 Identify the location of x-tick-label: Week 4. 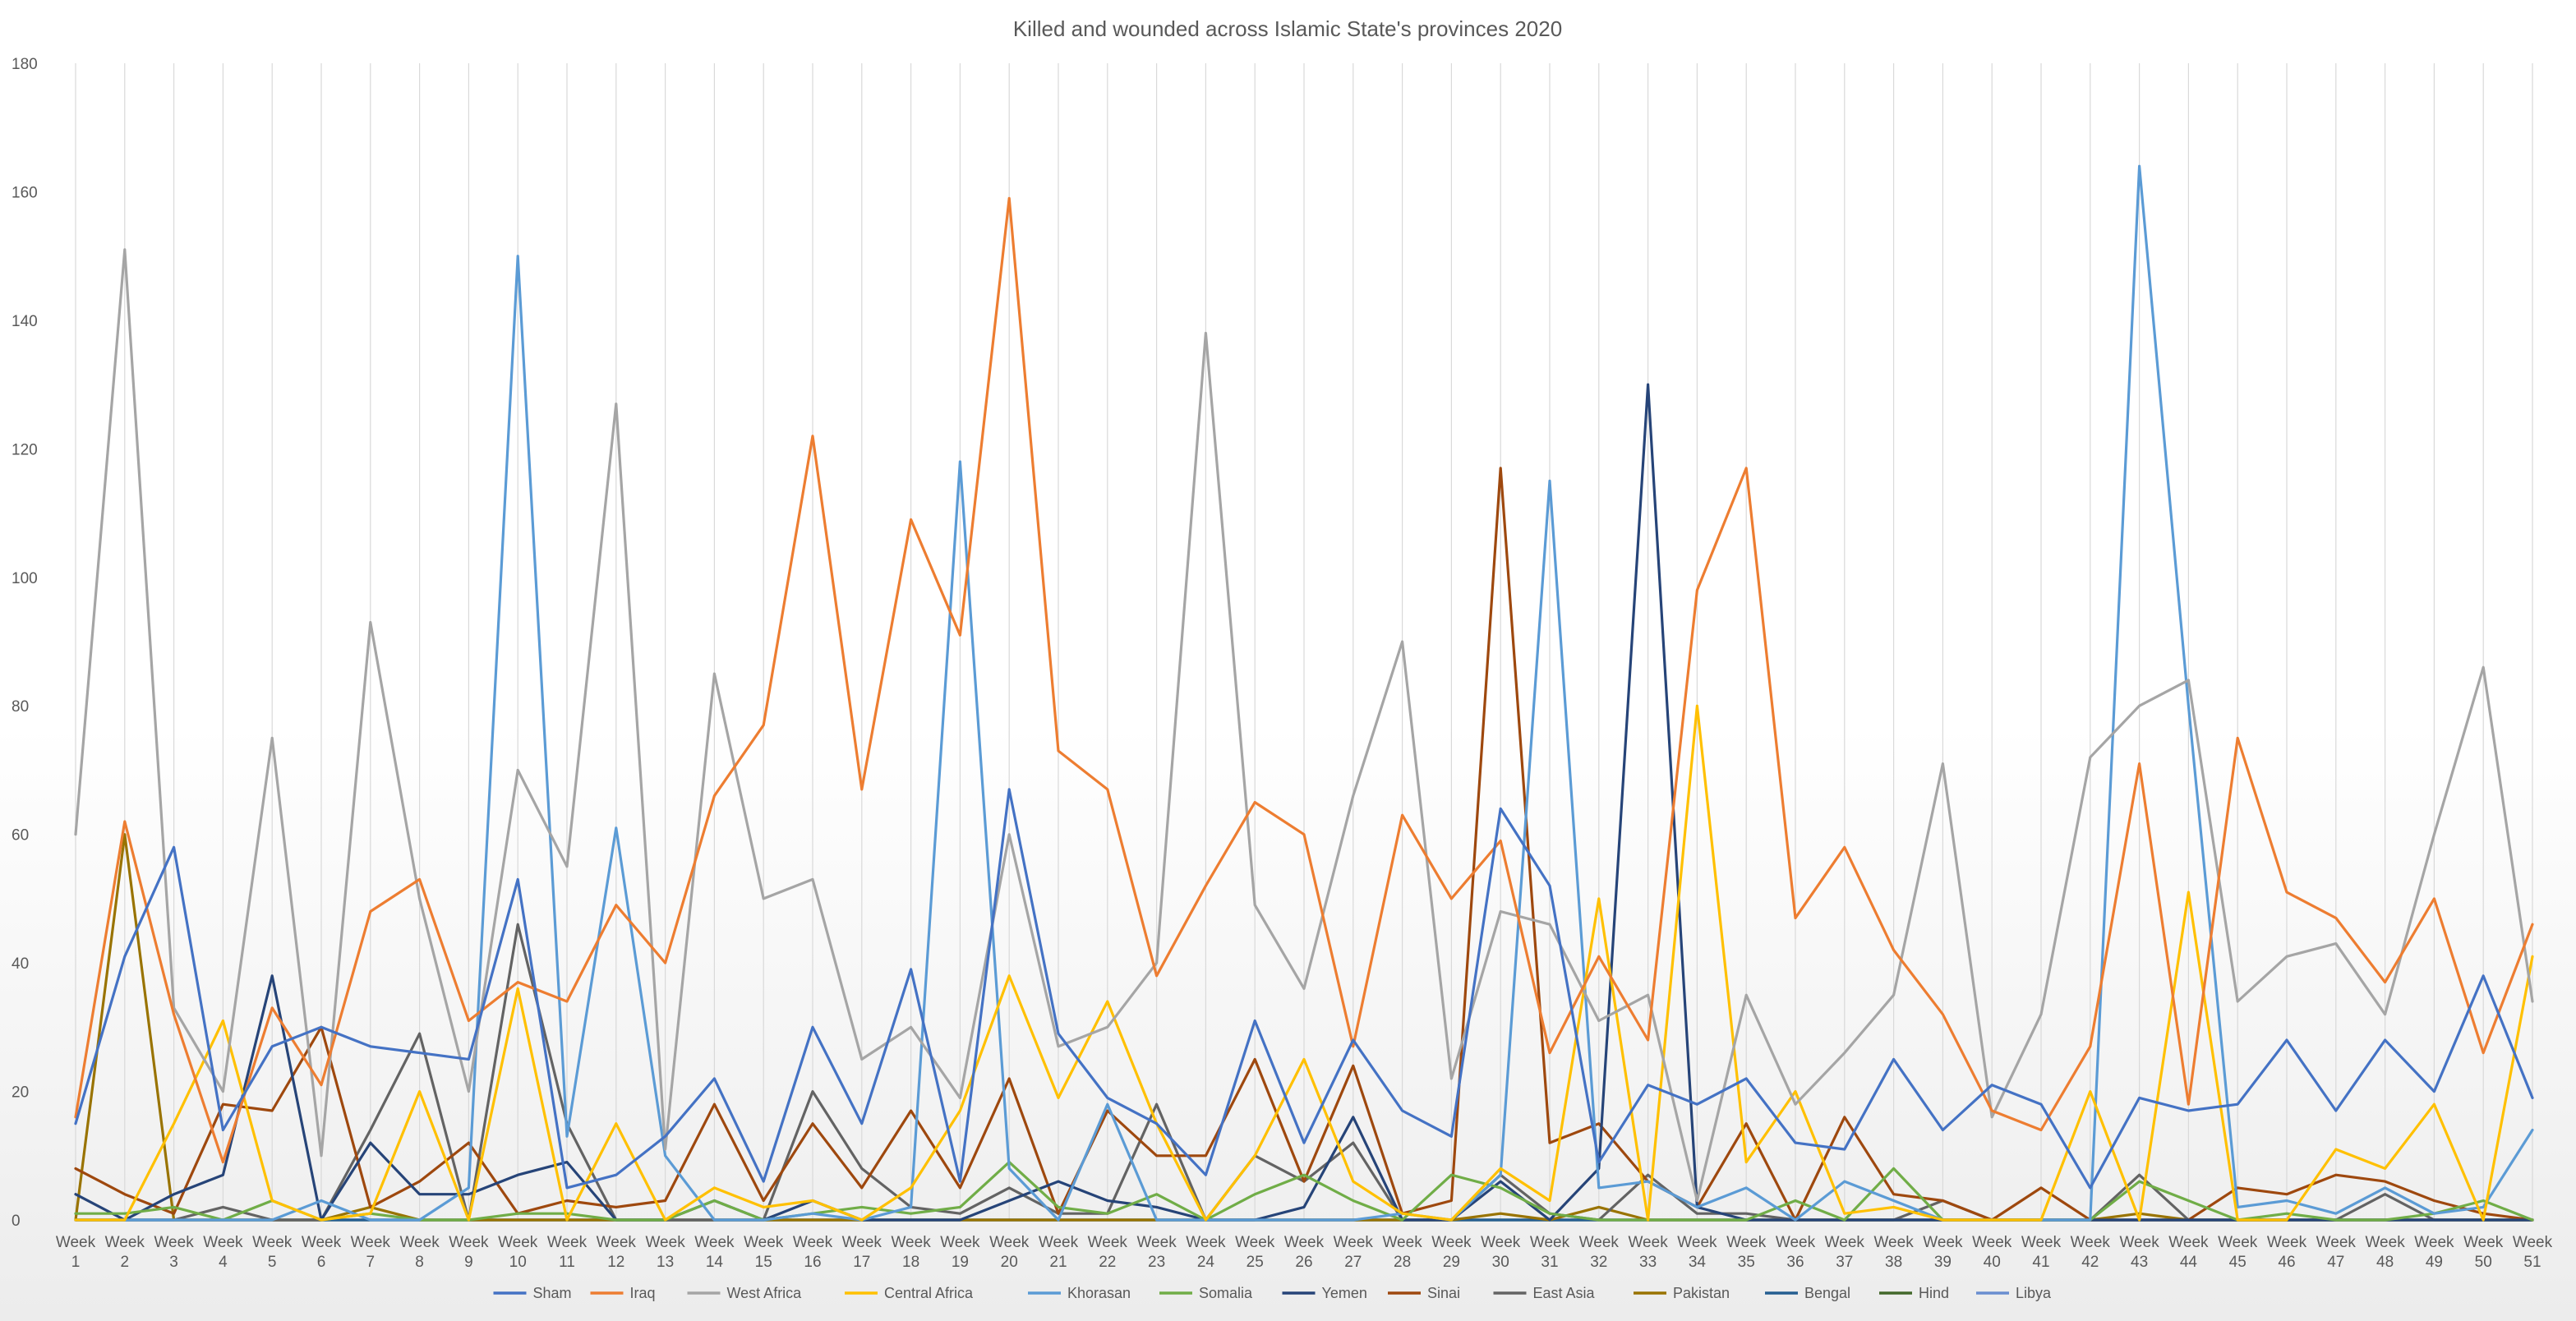
(223, 1252).